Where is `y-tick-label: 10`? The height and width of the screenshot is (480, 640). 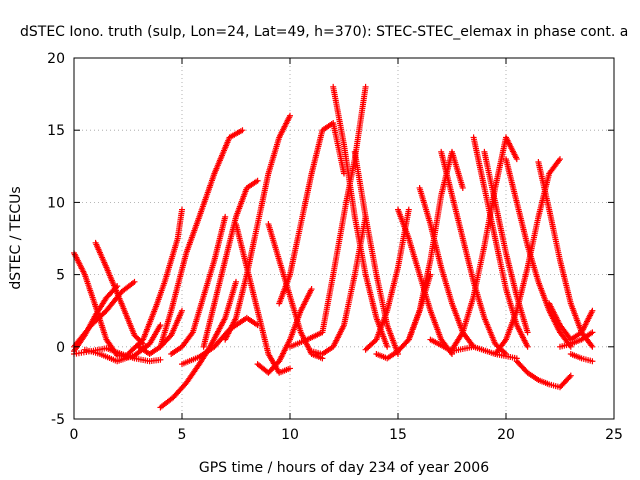 y-tick-label: 10 is located at coordinates (56, 203).